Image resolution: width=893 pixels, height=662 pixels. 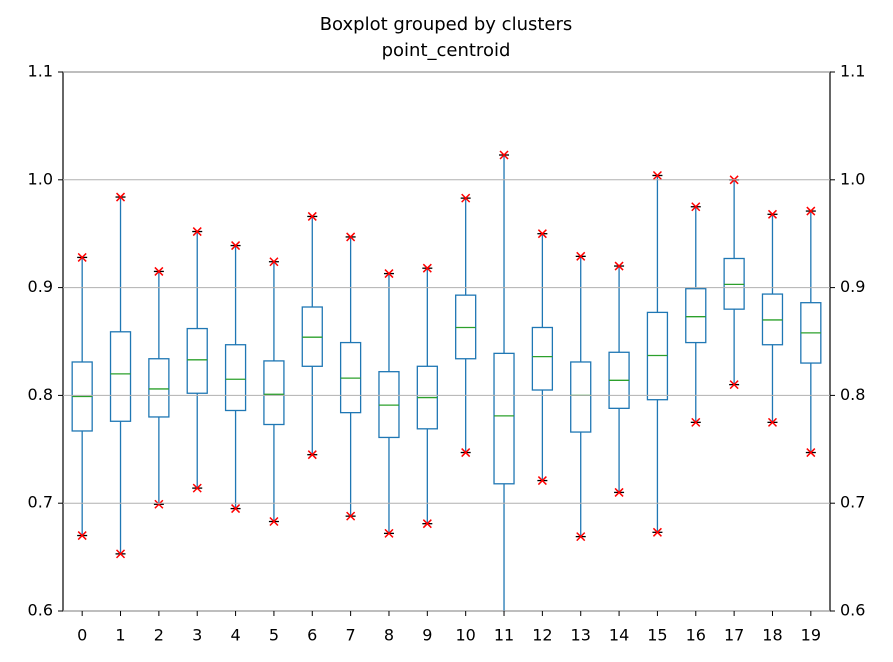 I want to click on x-tick-label: 0, so click(x=82, y=635).